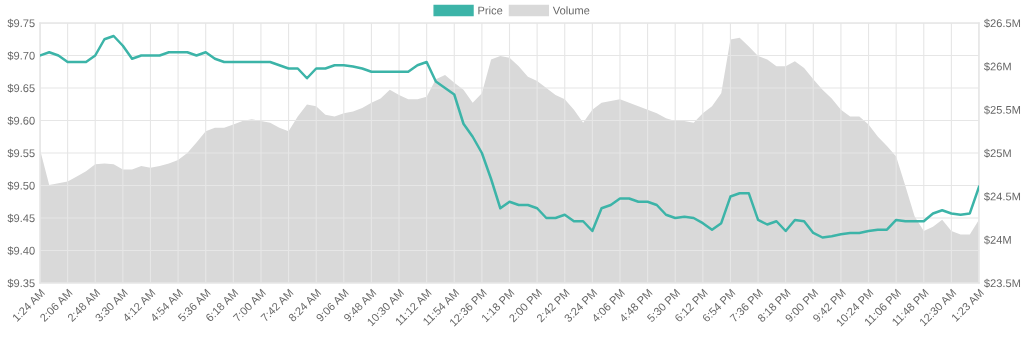 The image size is (1024, 338). I want to click on y2-tick-label: $26M, so click(997, 67).